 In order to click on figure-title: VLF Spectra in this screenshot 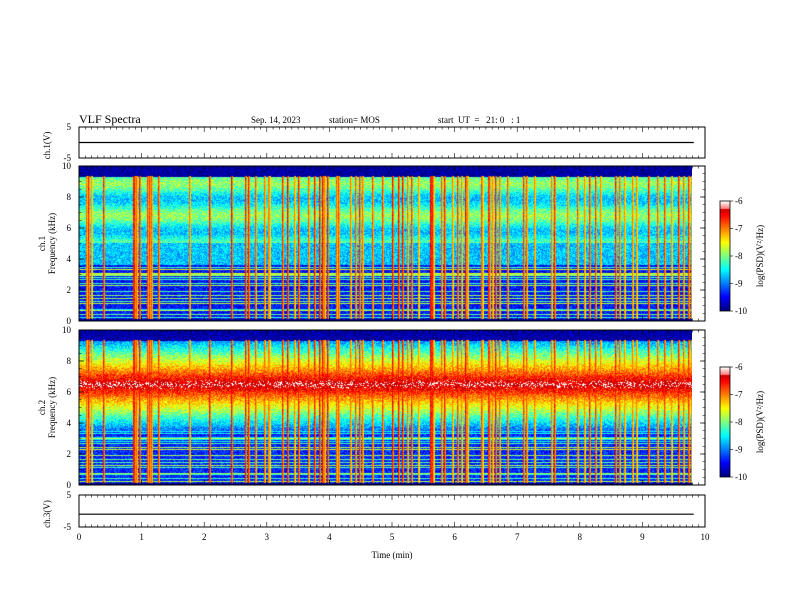, I will do `click(110, 119)`.